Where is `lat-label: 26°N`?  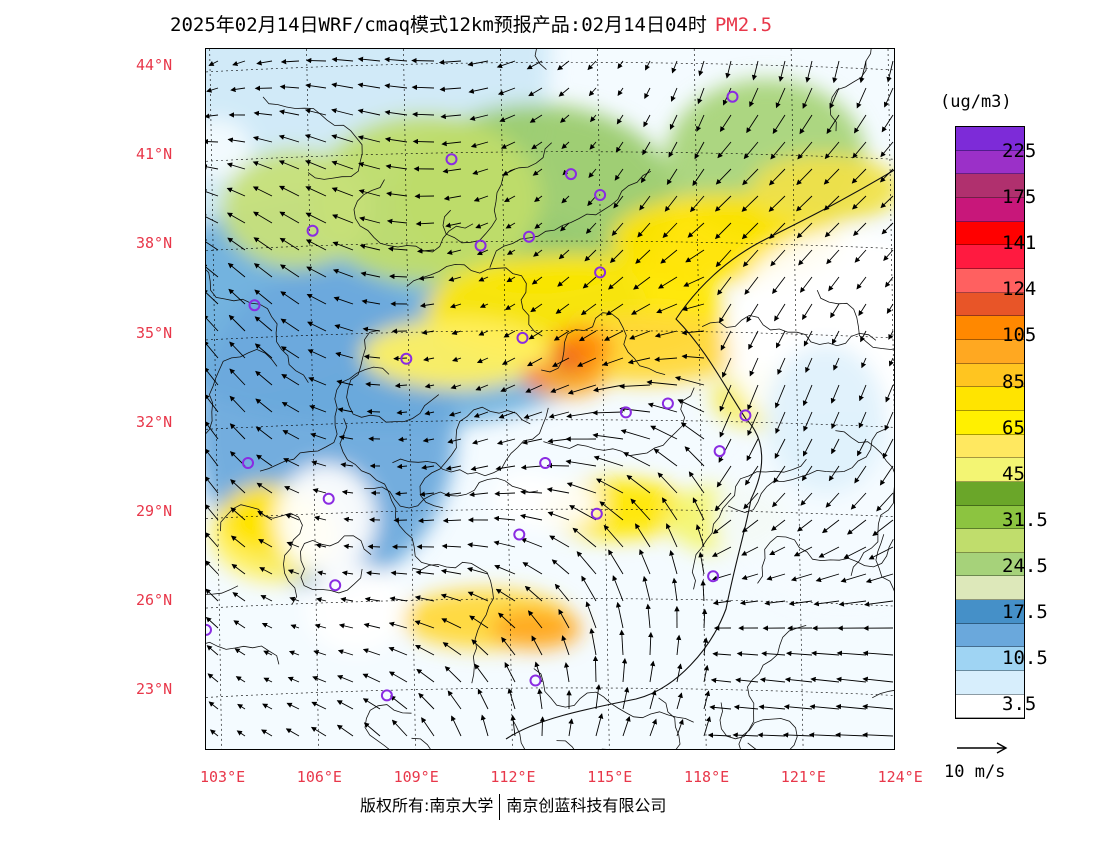
lat-label: 26°N is located at coordinates (154, 600).